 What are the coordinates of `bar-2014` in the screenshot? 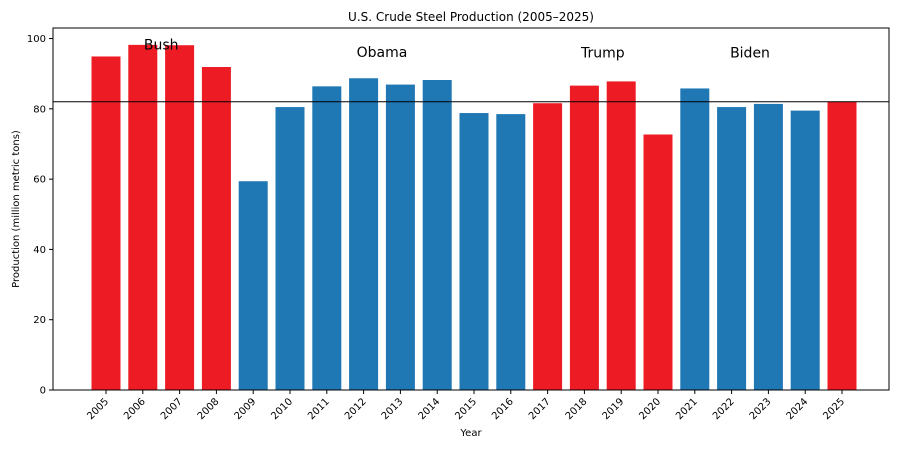 It's located at (437, 235).